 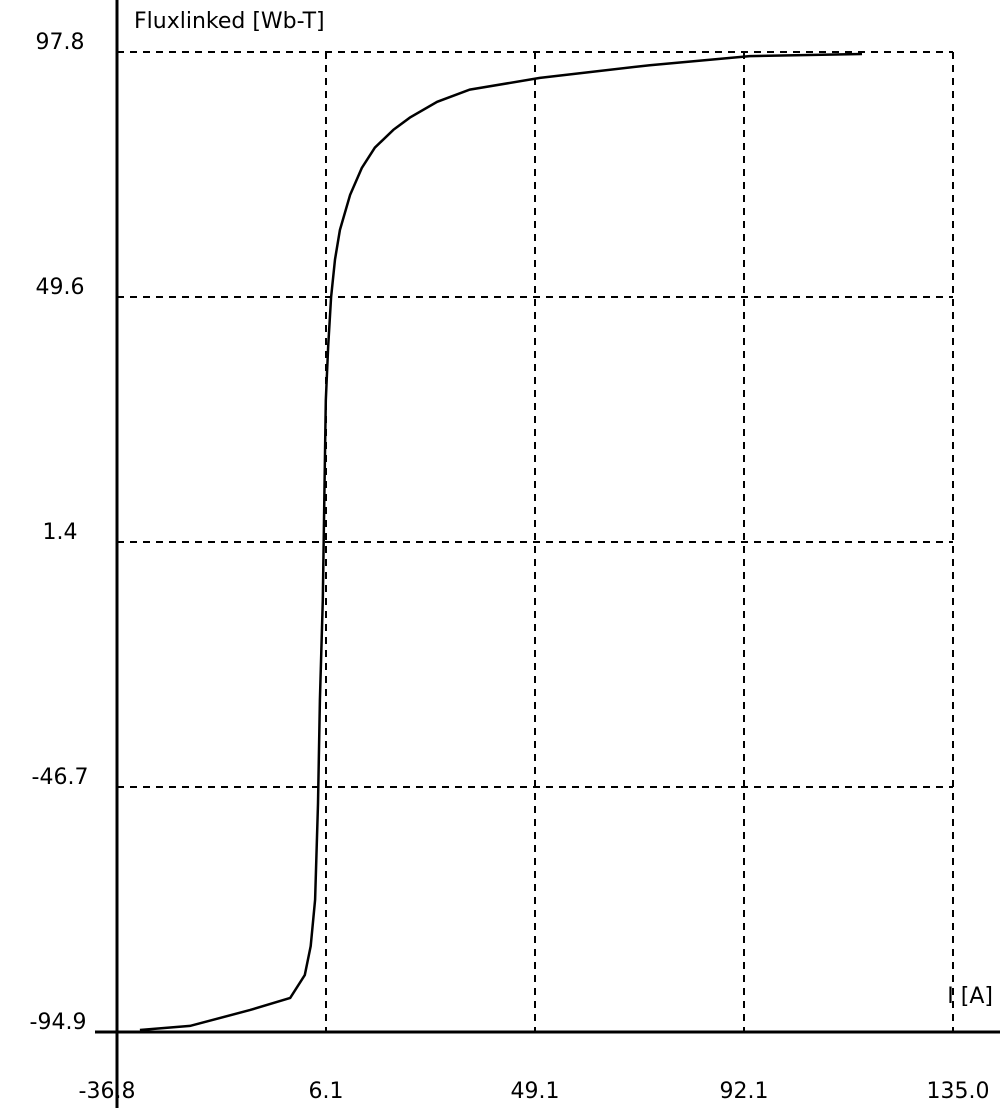 I want to click on y-tick-label: 49.6, so click(x=60, y=287).